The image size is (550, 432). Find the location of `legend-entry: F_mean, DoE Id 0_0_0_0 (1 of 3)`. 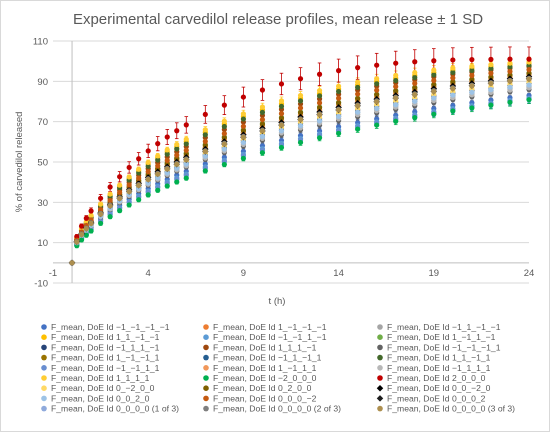

legend-entry: F_mean, DoE Id 0_0_0_0 (1 of 3) is located at coordinates (110, 409).